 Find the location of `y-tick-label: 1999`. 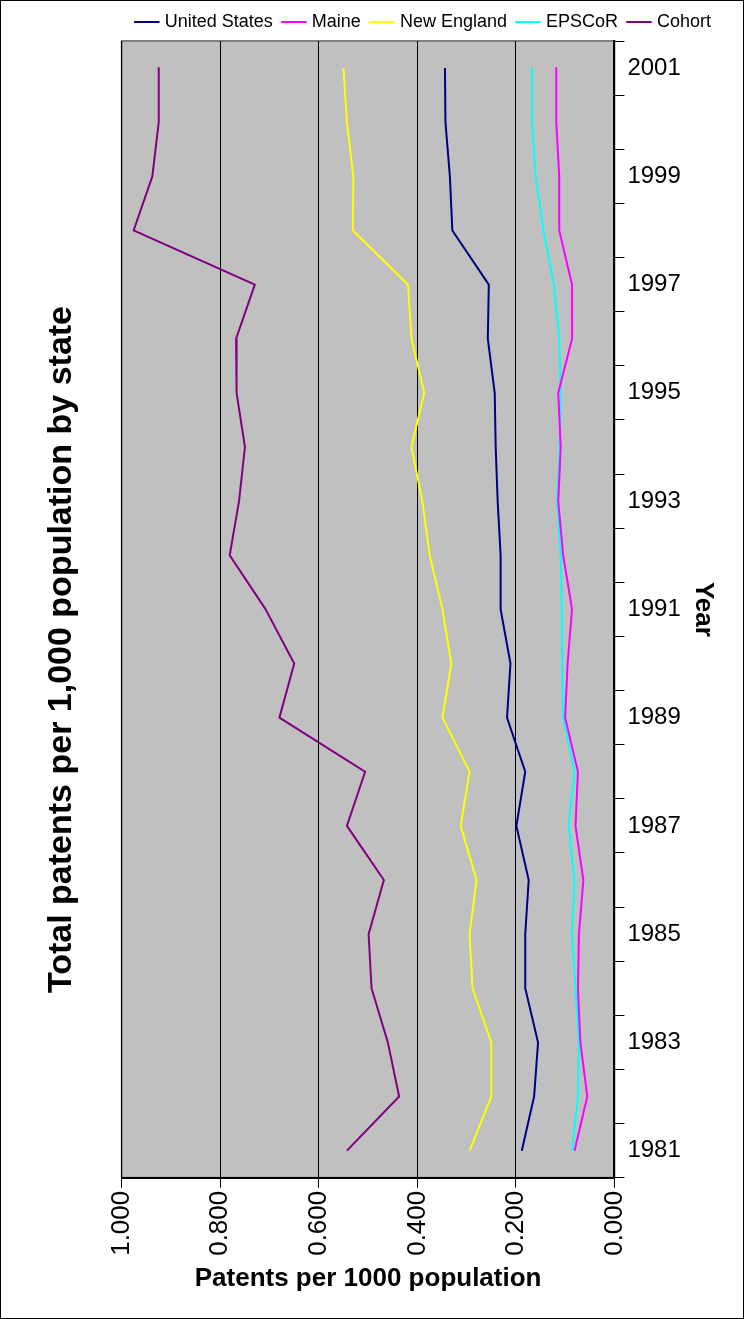

y-tick-label: 1999 is located at coordinates (654, 174).